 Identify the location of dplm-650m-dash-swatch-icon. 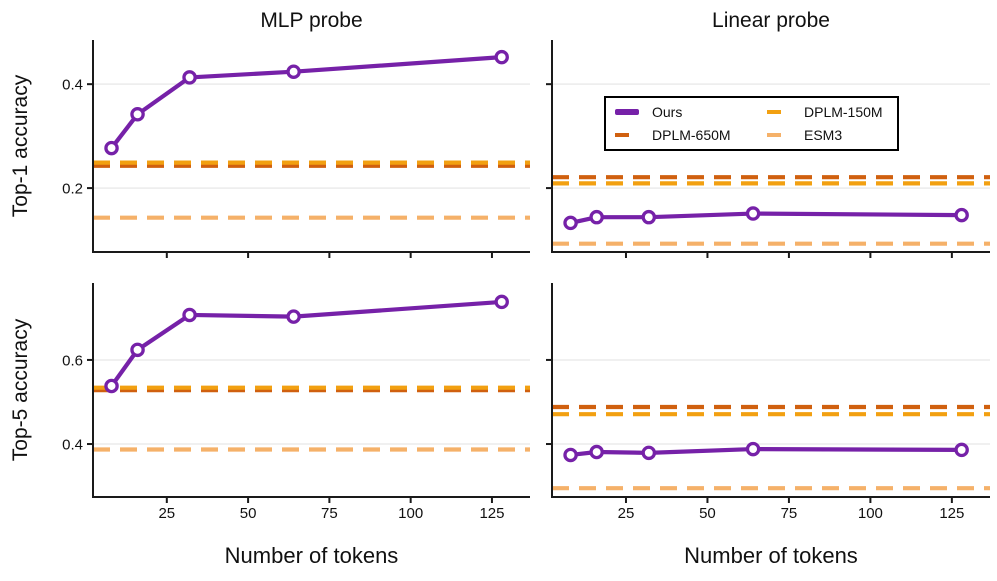
(622, 135).